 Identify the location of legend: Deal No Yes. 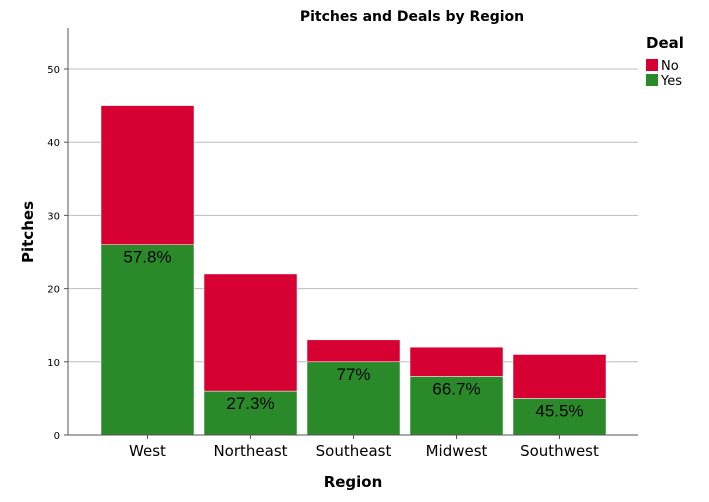
(665, 61).